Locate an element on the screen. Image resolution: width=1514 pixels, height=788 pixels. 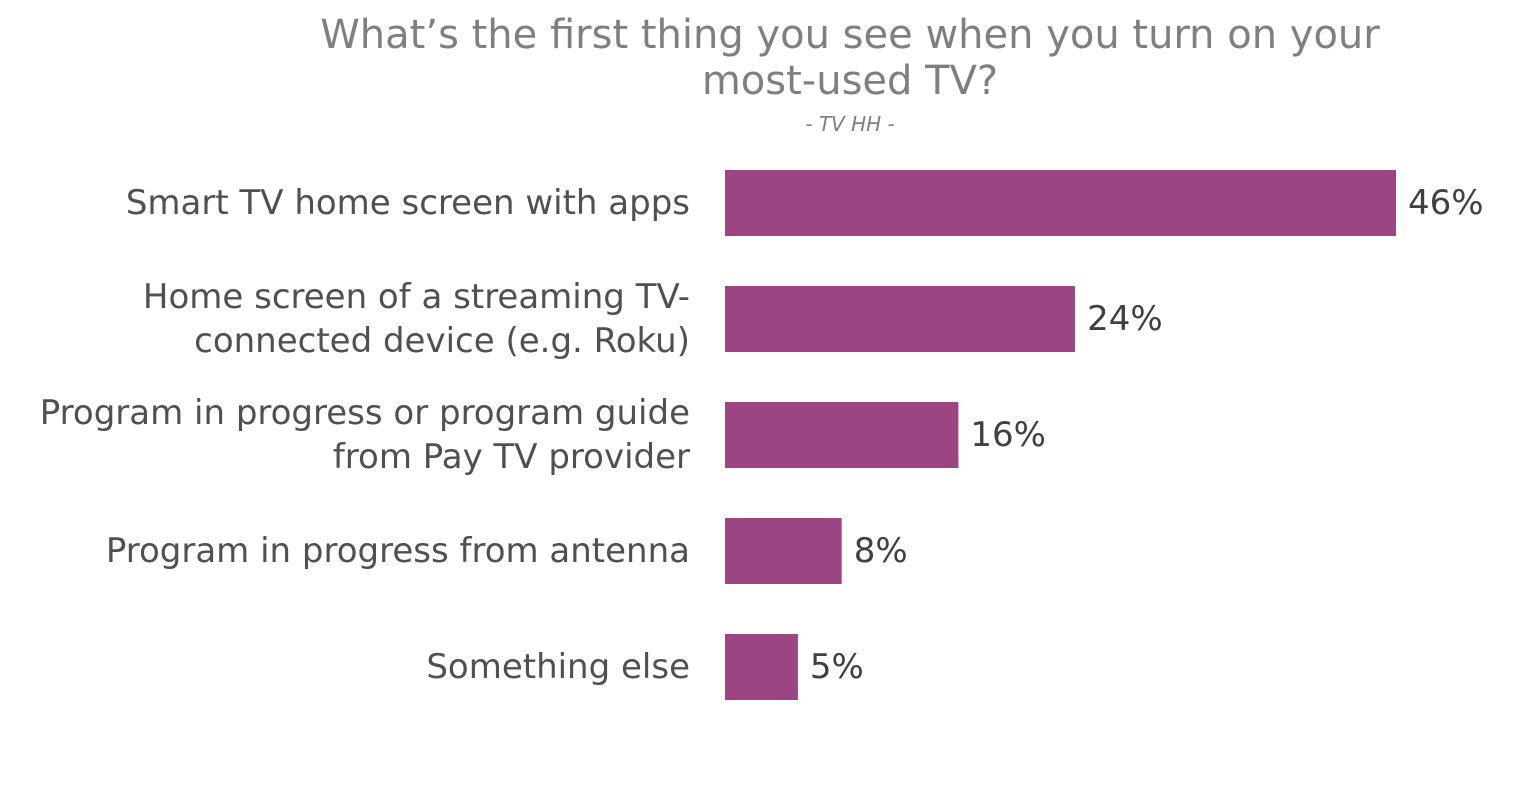
category-label-1: Smart TV home screen with apps is located at coordinates (408, 203).